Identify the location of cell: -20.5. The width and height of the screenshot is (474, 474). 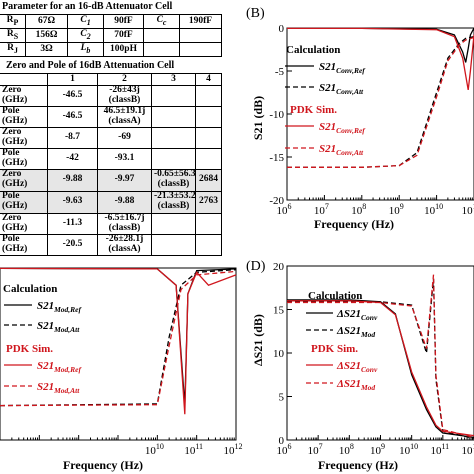
(72, 244).